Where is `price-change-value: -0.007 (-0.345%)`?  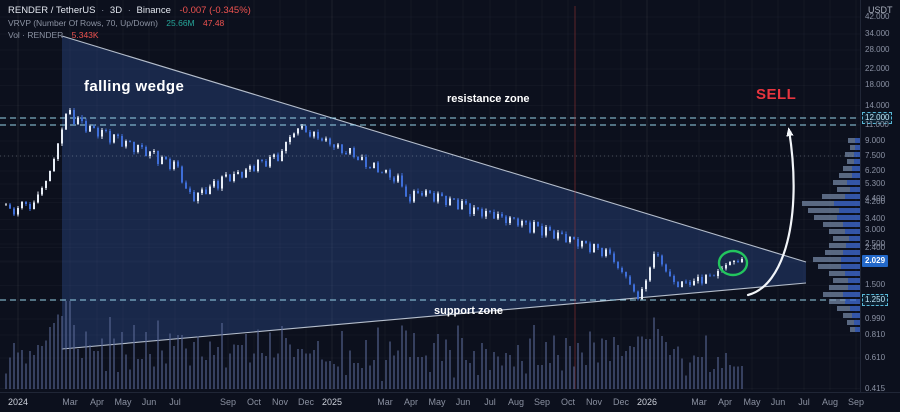
price-change-value: -0.007 (-0.345%) is located at coordinates (215, 10).